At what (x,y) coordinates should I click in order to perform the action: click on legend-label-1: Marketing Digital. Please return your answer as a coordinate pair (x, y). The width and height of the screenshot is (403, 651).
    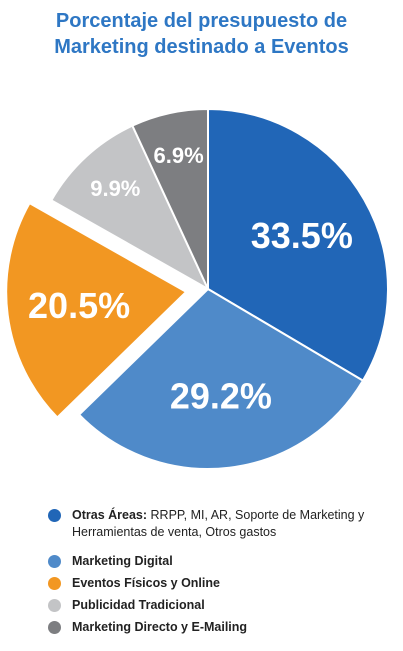
    Looking at the image, I should click on (122, 561).